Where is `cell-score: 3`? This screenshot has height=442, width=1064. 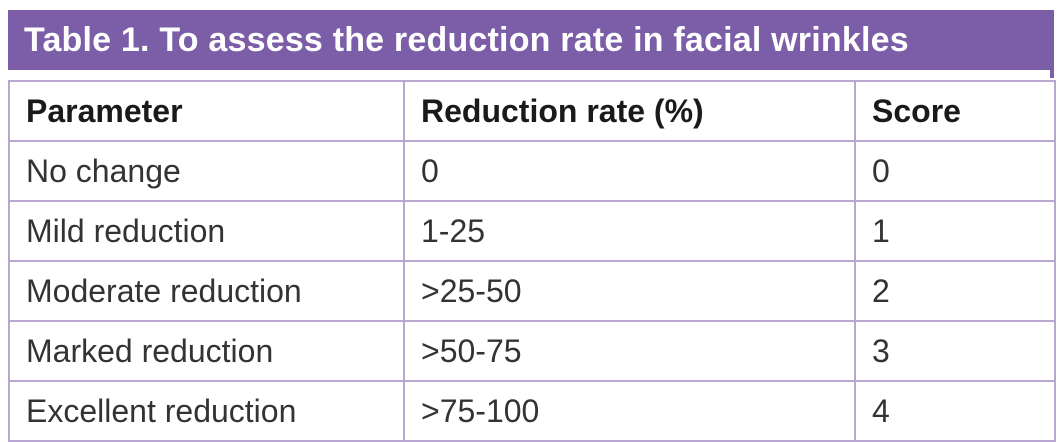
cell-score: 3 is located at coordinates (955, 351).